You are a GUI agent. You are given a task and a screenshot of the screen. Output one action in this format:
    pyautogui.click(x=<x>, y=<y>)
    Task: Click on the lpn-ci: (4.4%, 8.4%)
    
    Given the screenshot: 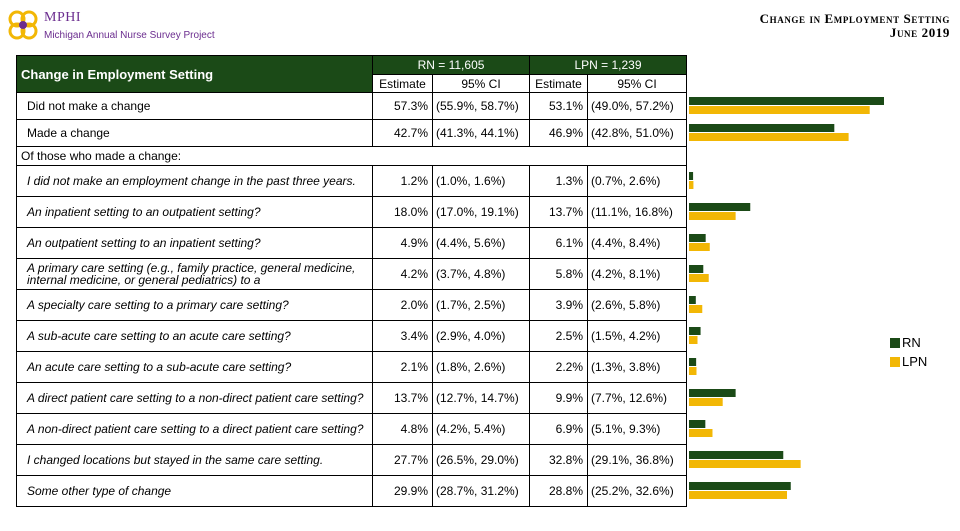 What is the action you would take?
    pyautogui.click(x=637, y=243)
    